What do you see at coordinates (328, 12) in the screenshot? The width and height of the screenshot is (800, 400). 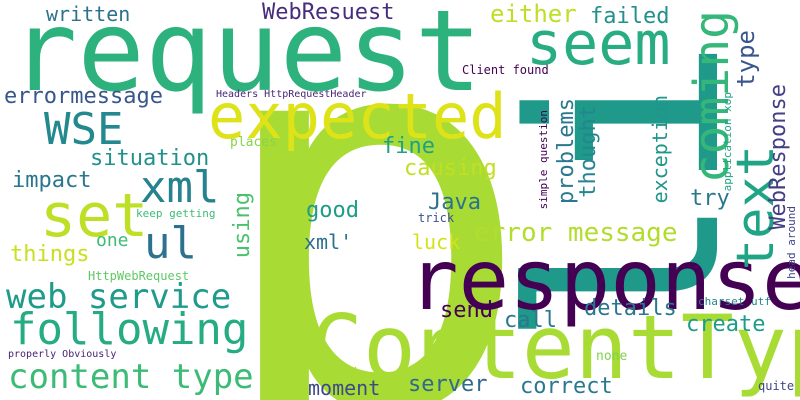 I see `word-webresuest: WebResuest` at bounding box center [328, 12].